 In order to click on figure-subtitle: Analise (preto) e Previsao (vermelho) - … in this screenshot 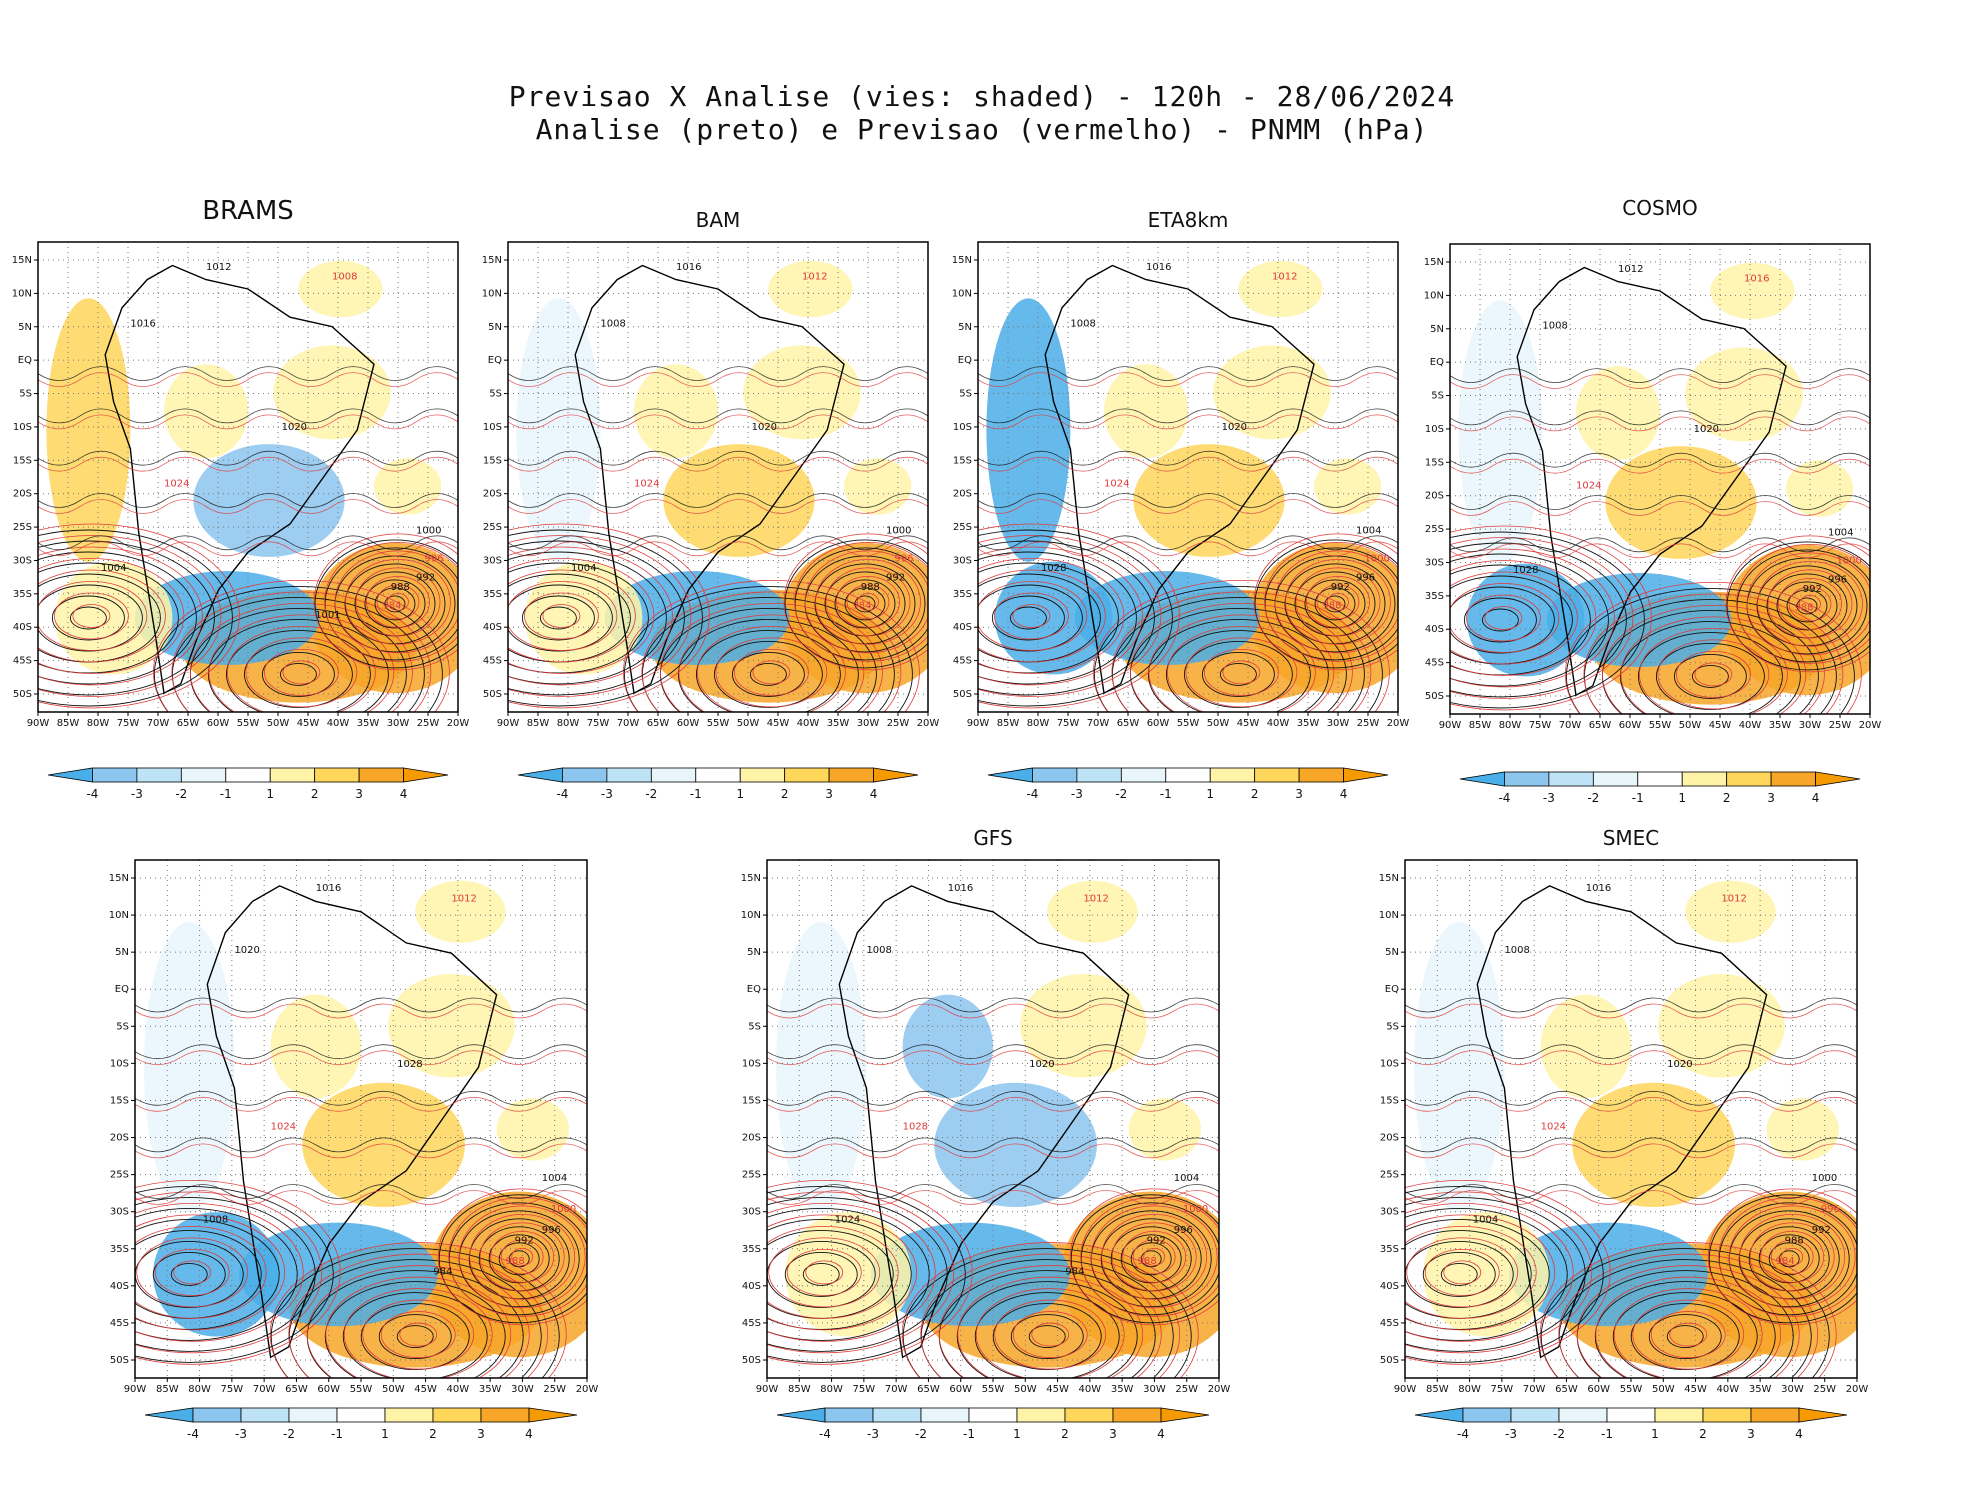, I will do `click(982, 129)`.